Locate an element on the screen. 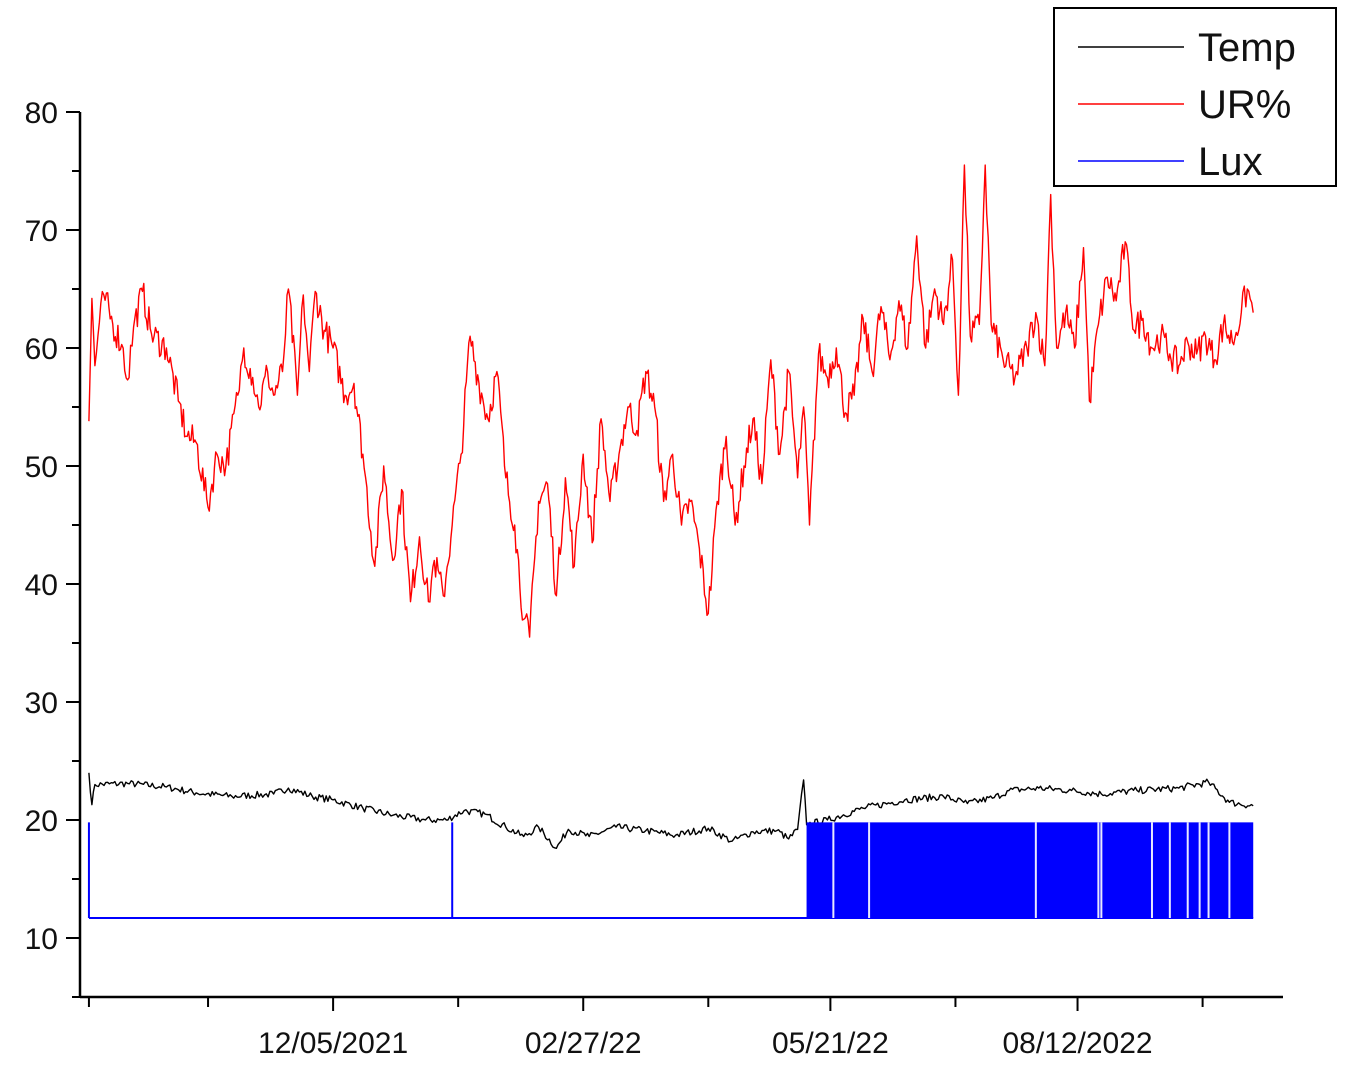 The height and width of the screenshot is (1067, 1345). y-tick-label: 20 is located at coordinates (41, 821).